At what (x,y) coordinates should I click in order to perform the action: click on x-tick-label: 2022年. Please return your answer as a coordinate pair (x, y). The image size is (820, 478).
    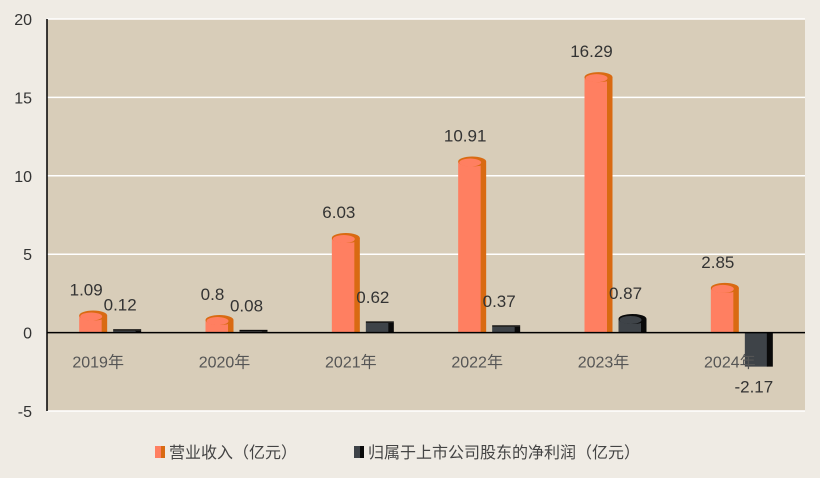
    Looking at the image, I should click on (477, 363).